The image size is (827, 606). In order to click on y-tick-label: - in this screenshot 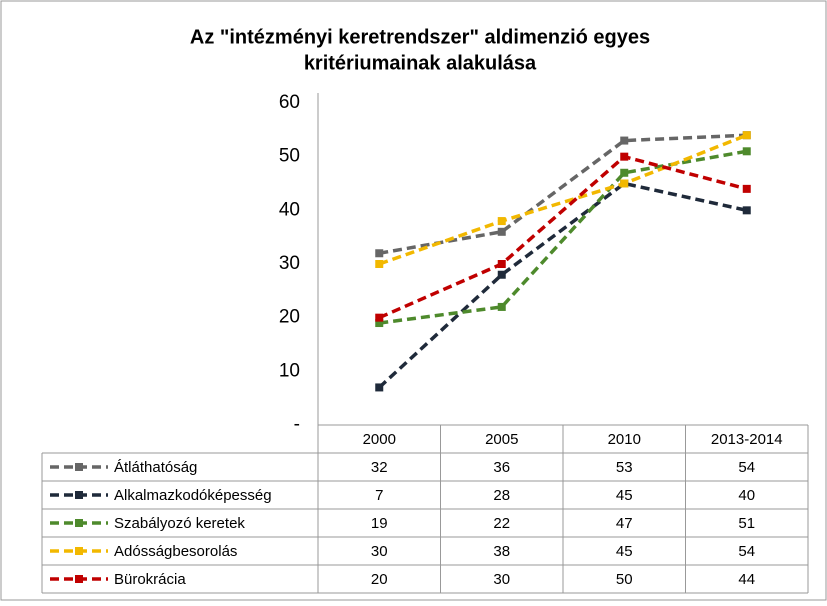, I will do `click(297, 424)`.